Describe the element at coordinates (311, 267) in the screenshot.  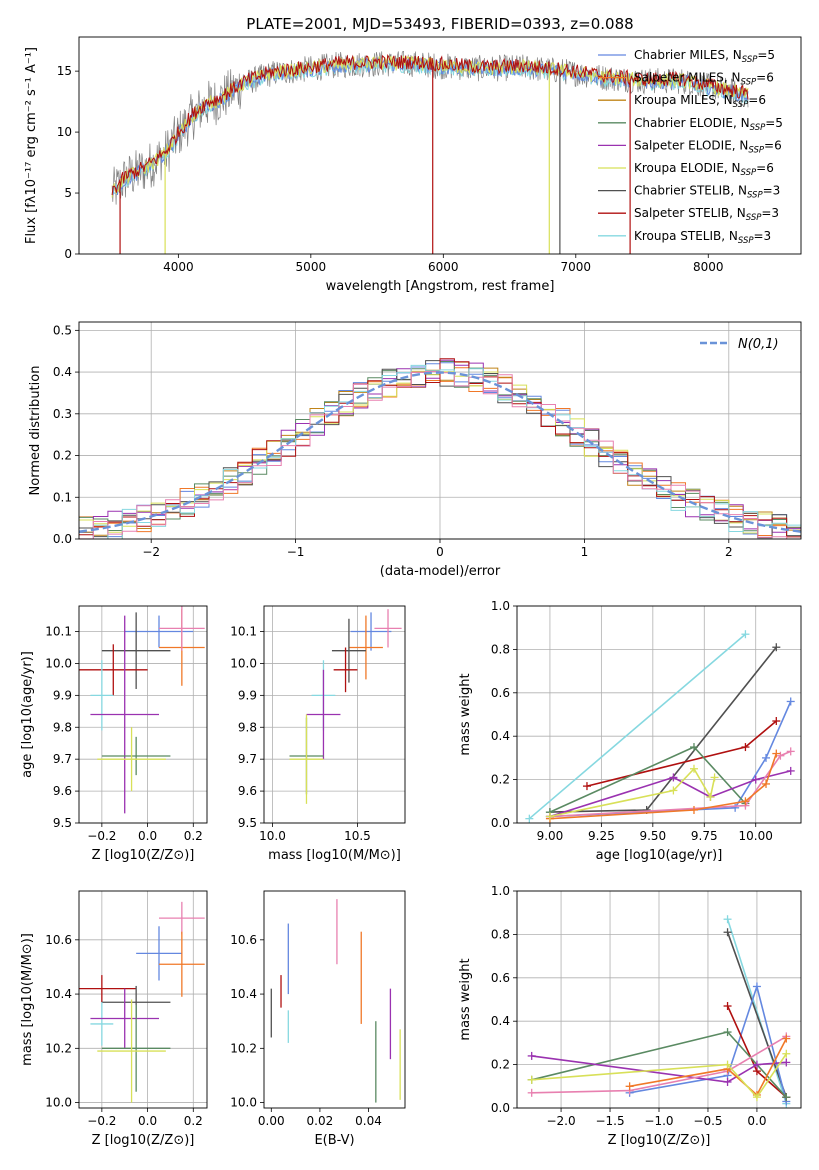
I see `x-tick-label: 5000` at that location.